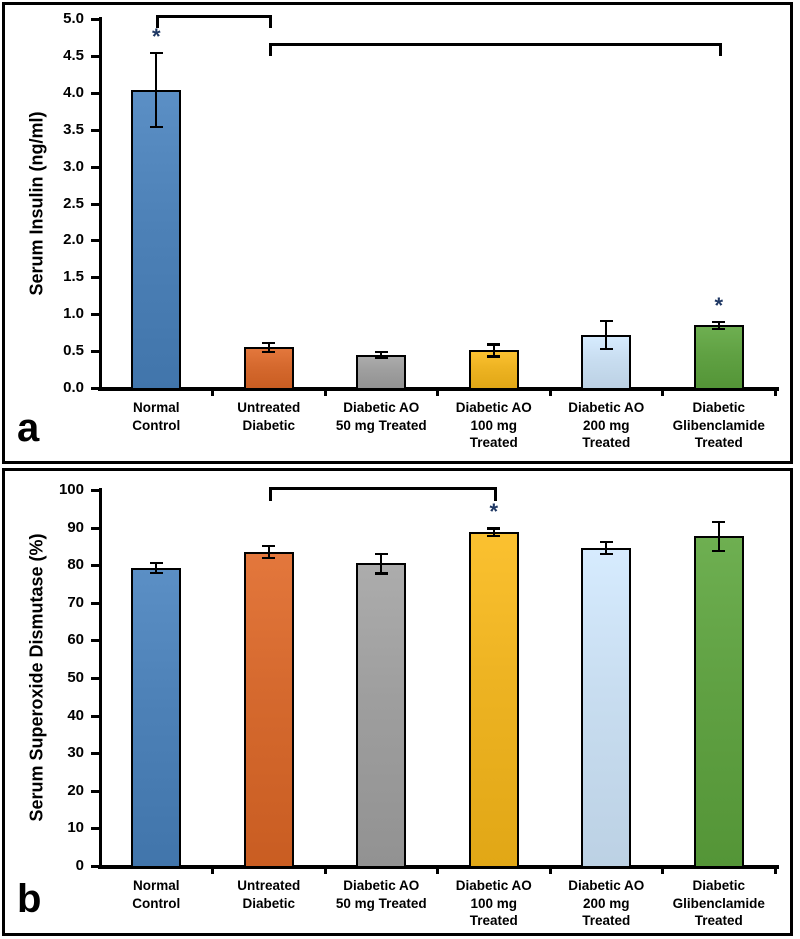 The image size is (800, 939). I want to click on x-axis-line, so click(438, 867).